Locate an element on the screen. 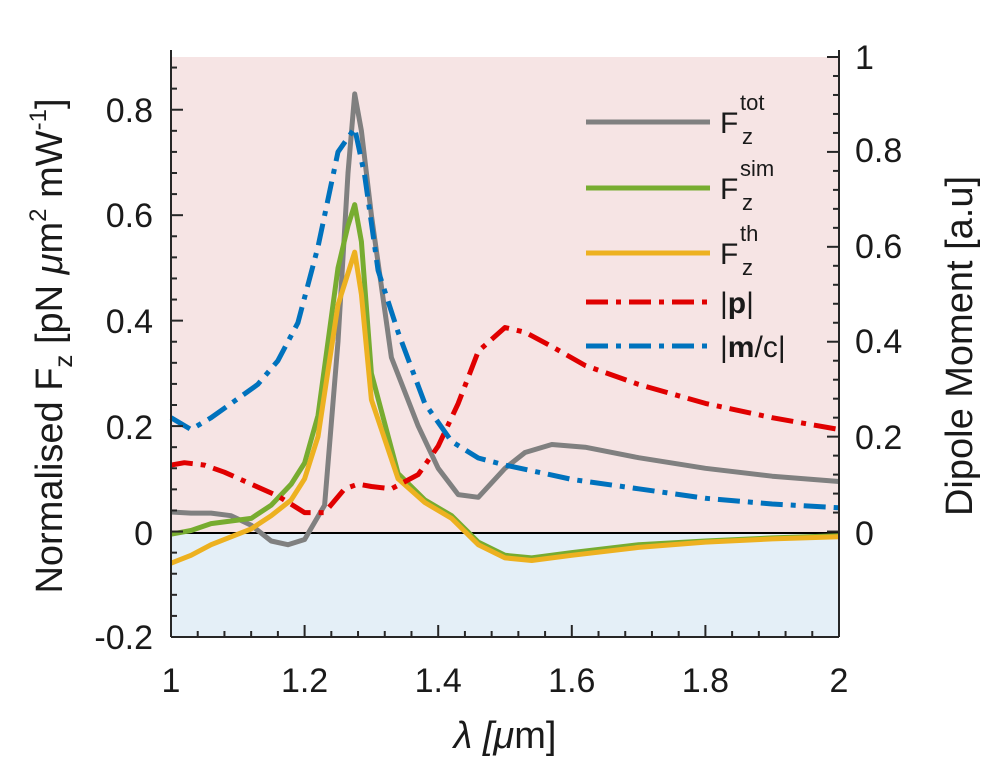 Image resolution: width=993 pixels, height=765 pixels. legend-m-pre: | is located at coordinates (724, 347).